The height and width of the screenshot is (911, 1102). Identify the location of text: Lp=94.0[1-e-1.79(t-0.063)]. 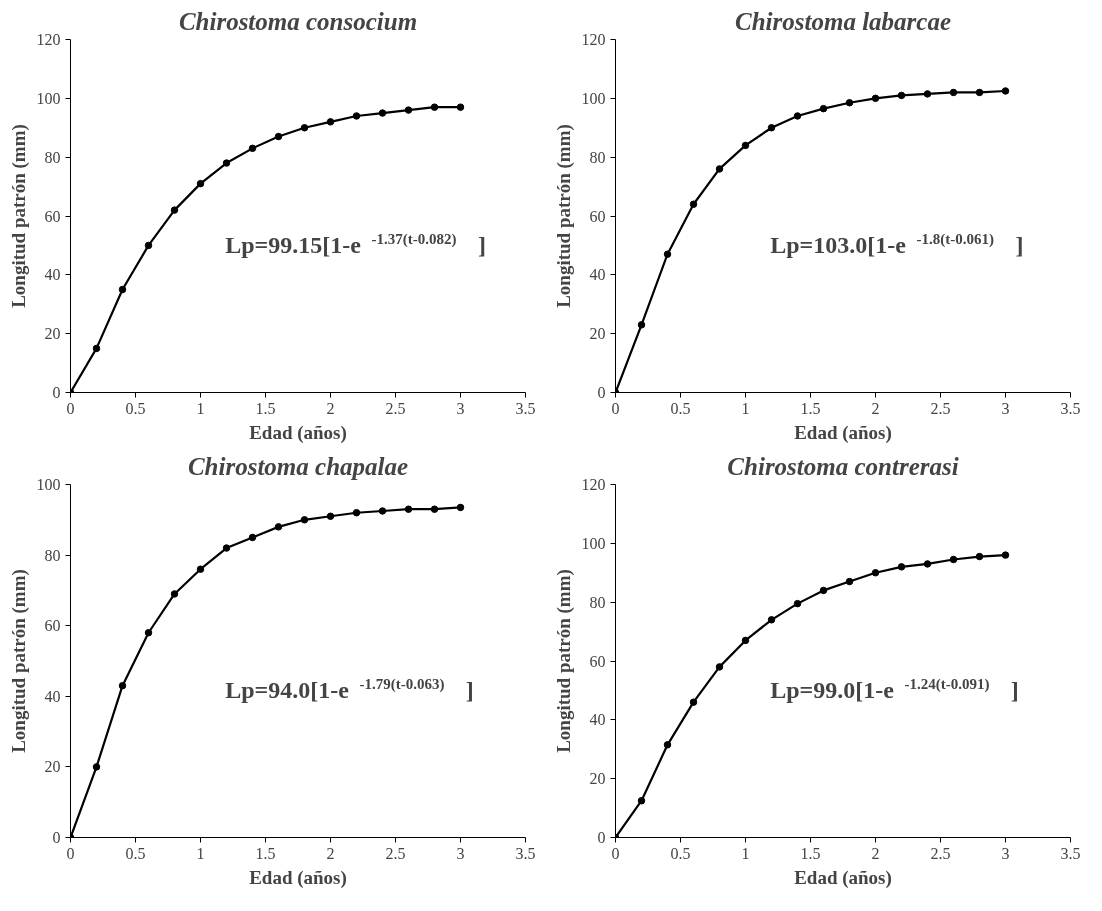
(349, 690).